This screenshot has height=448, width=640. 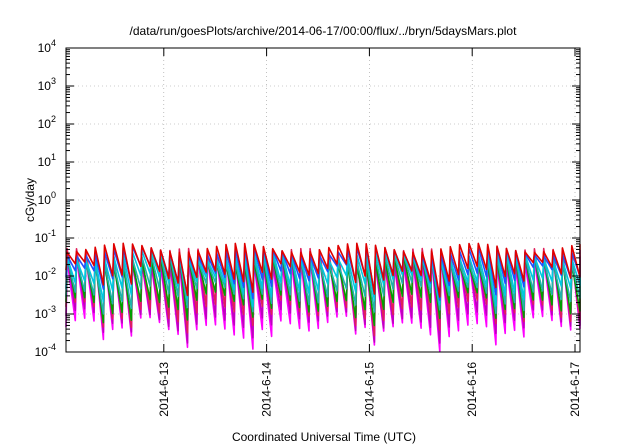 What do you see at coordinates (30, 200) in the screenshot?
I see `y-axis-label: cGy/day` at bounding box center [30, 200].